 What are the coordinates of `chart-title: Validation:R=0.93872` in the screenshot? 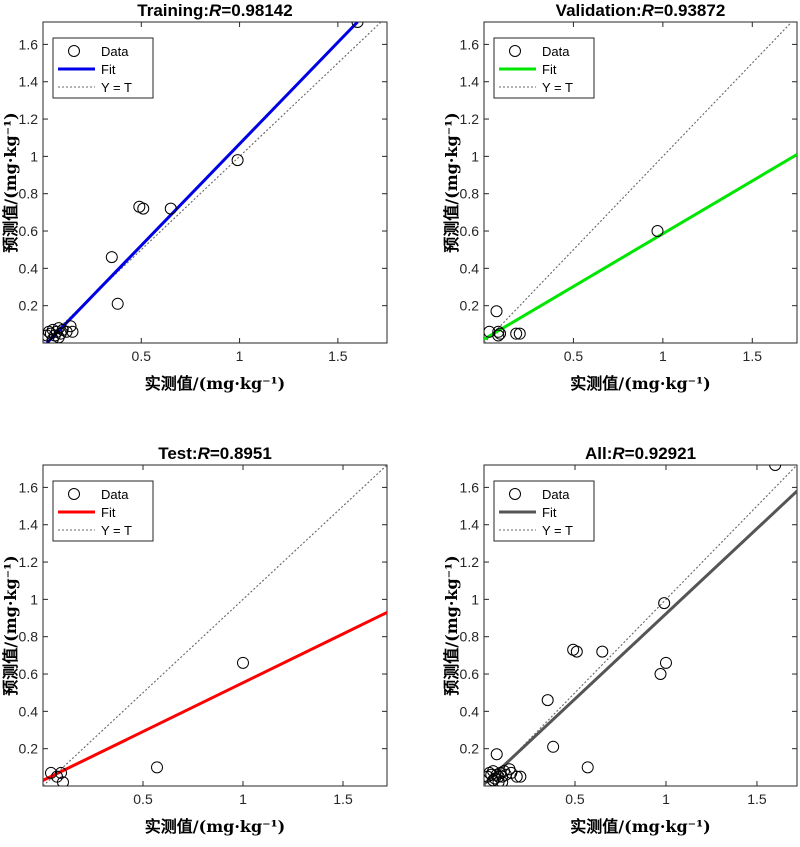 It's located at (641, 10).